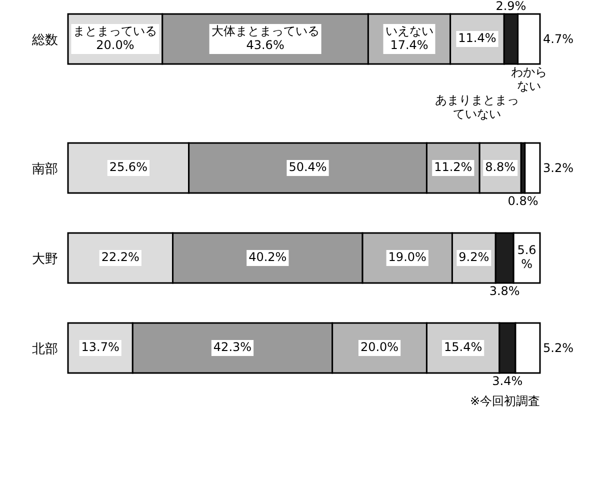 This screenshot has width=610, height=486. I want to click on data-label: 5.6%, so click(526, 257).